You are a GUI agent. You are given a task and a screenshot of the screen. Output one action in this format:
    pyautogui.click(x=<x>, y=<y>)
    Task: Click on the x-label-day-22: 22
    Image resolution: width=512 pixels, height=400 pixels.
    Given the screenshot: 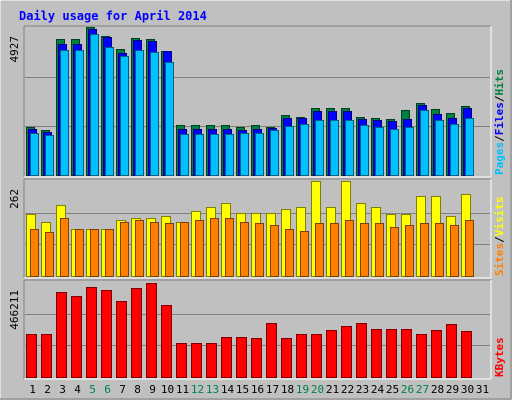 What is the action you would take?
    pyautogui.click(x=347, y=389)
    